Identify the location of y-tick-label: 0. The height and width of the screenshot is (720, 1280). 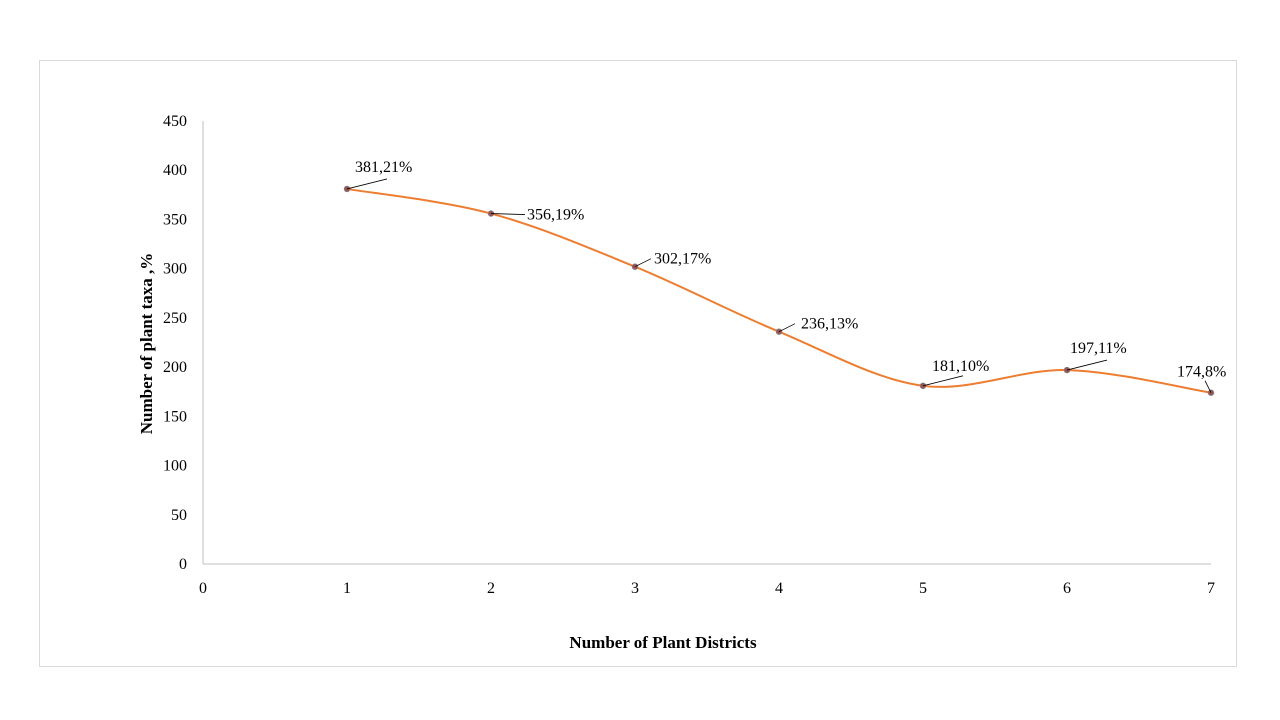
(183, 564).